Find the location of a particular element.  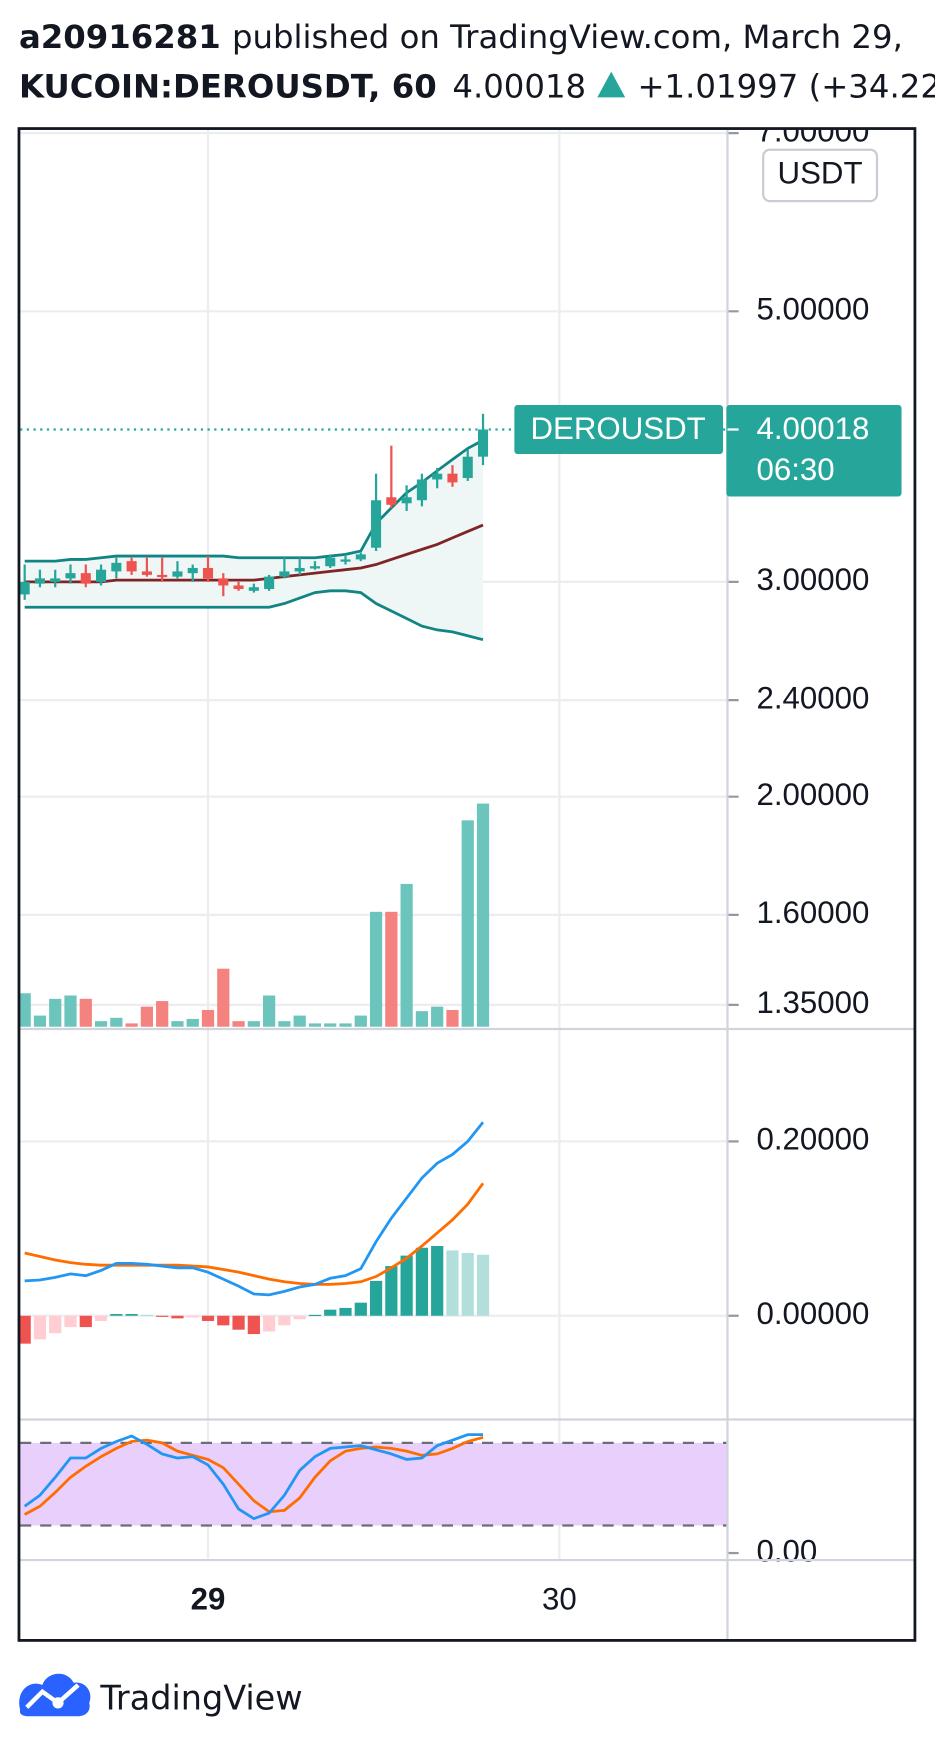

stoch-d-line is located at coordinates (254, 1476).